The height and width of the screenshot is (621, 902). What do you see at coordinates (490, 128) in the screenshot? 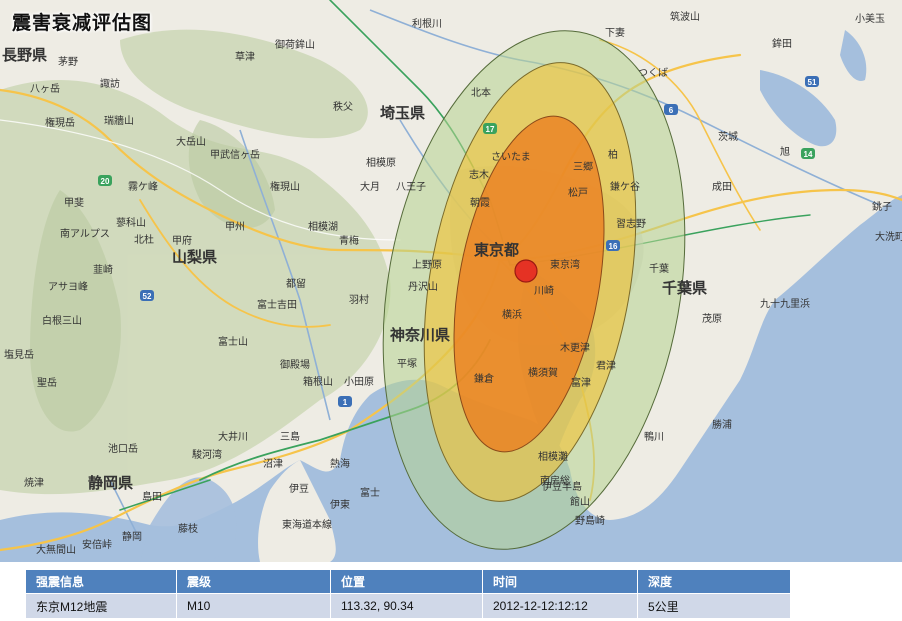
I see `route-shield: 17` at bounding box center [490, 128].